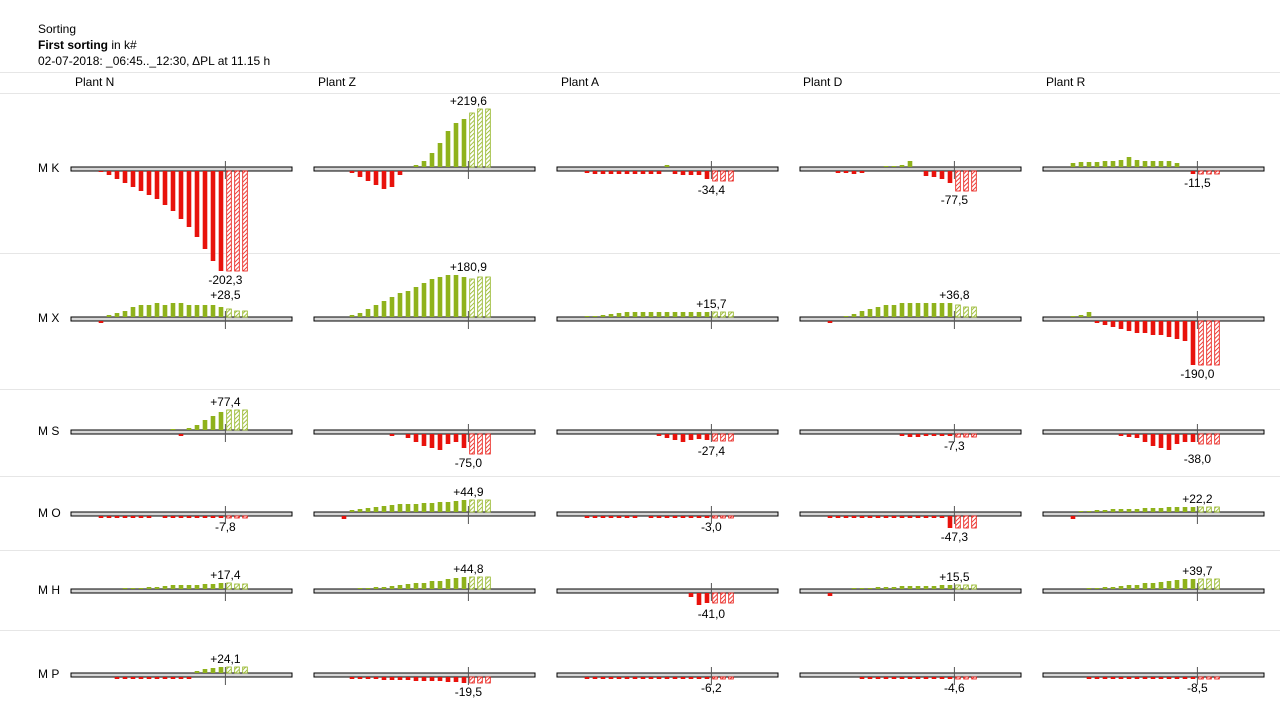 This screenshot has height=720, width=1280. What do you see at coordinates (48, 431) in the screenshot?
I see `row-header: M S` at bounding box center [48, 431].